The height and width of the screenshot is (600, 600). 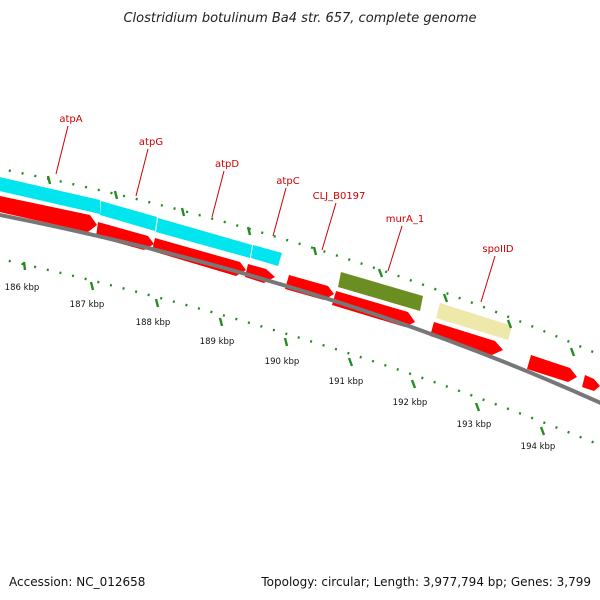 What do you see at coordinates (279, 212) in the screenshot?
I see `leader-line-atpC` at bounding box center [279, 212].